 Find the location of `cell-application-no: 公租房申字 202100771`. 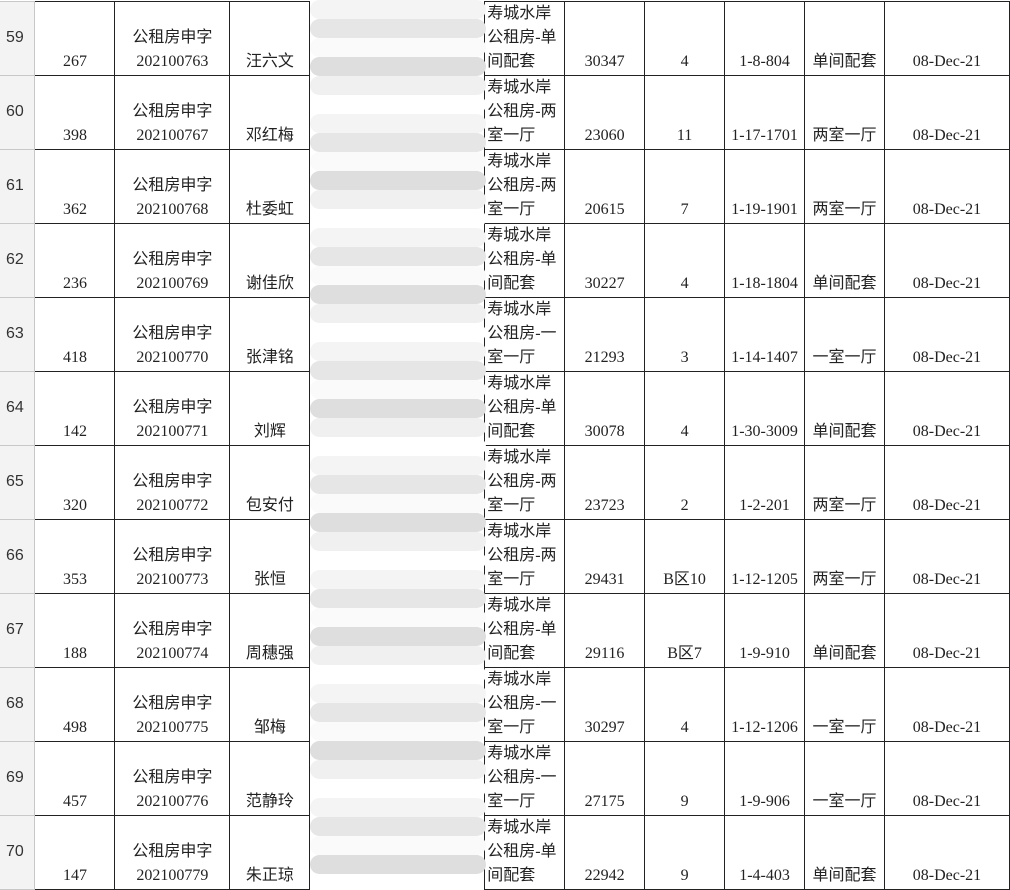

cell-application-no: 公租房申字 202100771 is located at coordinates (172, 408).